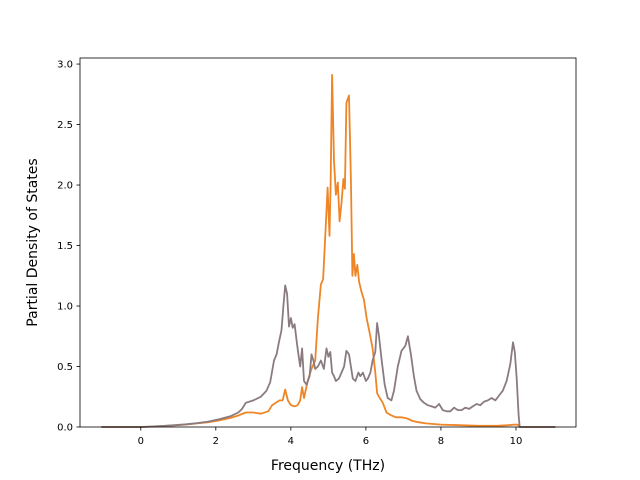 This screenshot has height=480, width=640. What do you see at coordinates (65, 367) in the screenshot?
I see `y-tick-label: 0.5` at bounding box center [65, 367].